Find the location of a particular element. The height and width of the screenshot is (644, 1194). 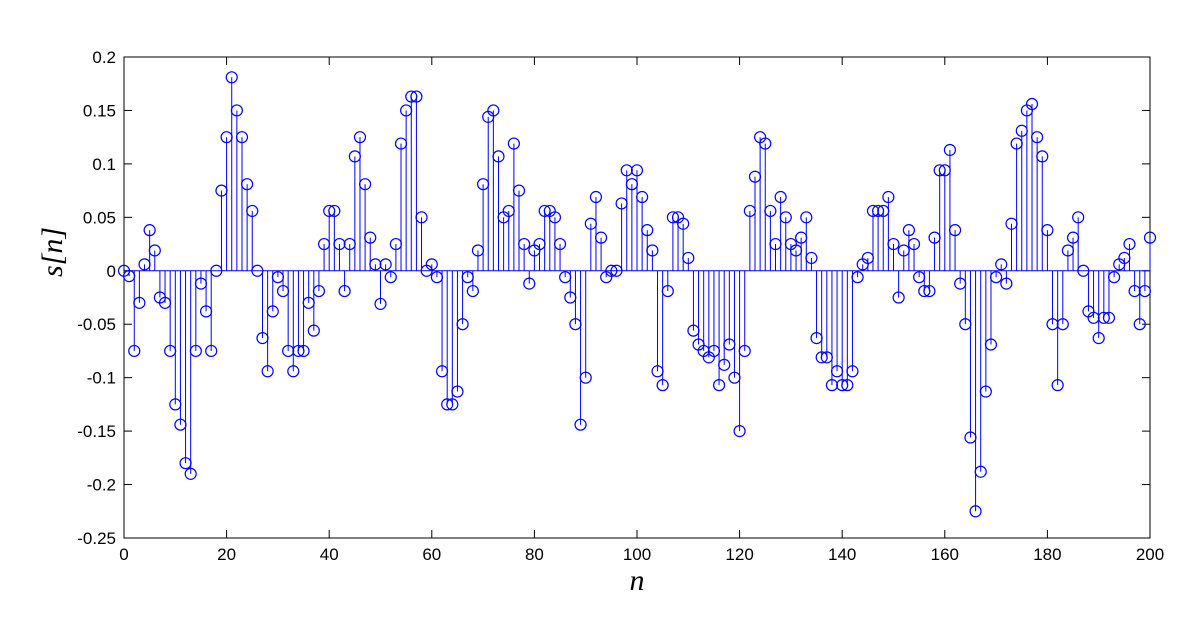

x-tick-label: 160 is located at coordinates (945, 554).